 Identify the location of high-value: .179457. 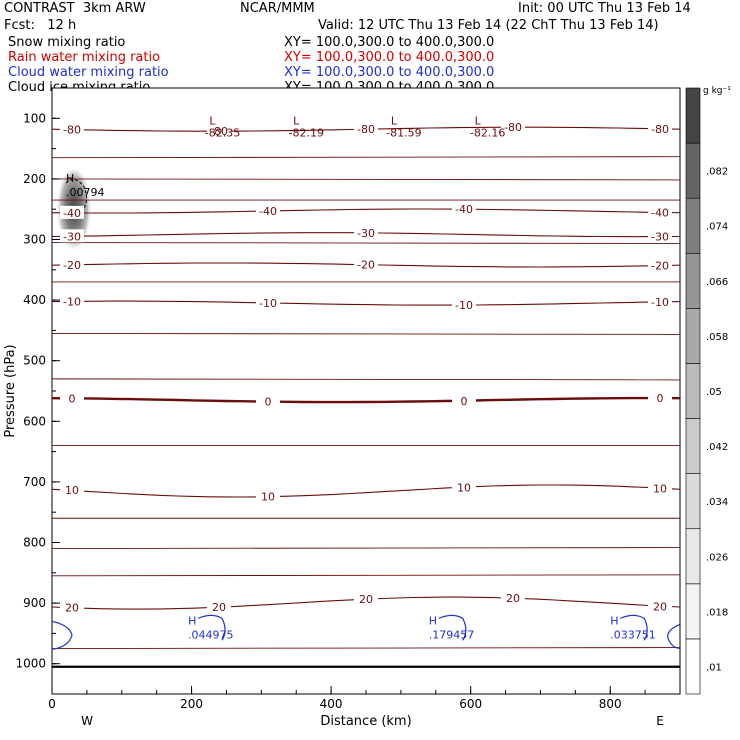
(452, 634).